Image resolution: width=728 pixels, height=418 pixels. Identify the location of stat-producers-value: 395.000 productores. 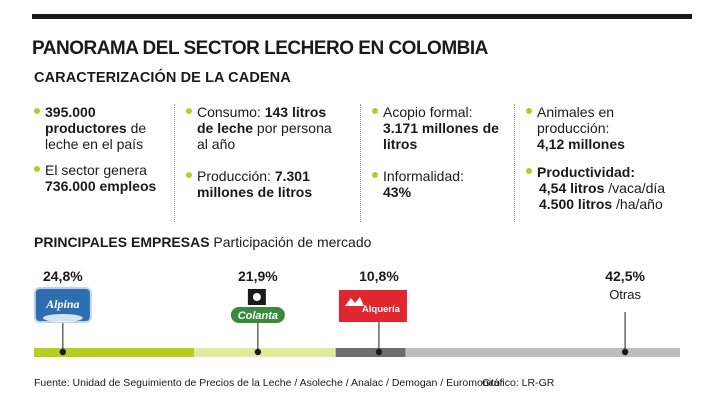
(86, 120).